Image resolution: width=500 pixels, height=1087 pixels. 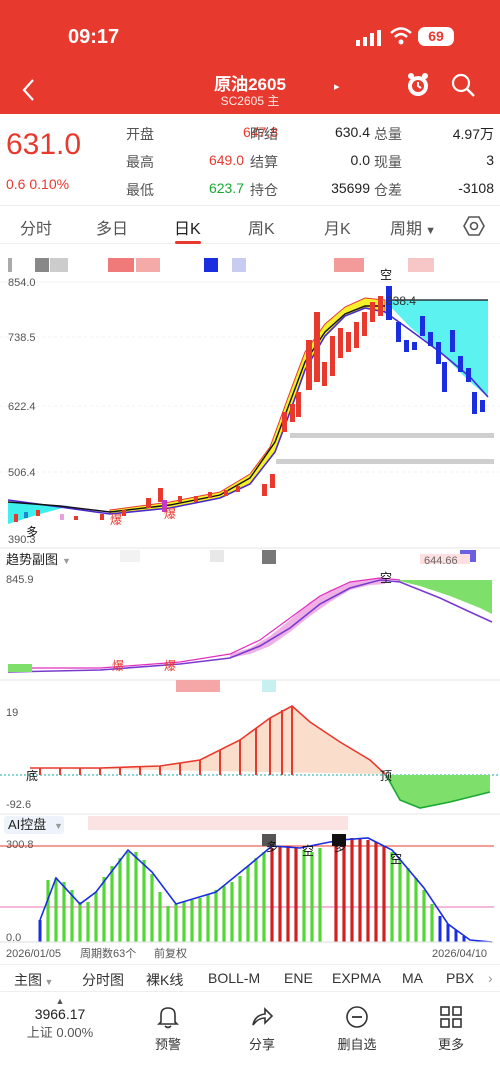 I want to click on open-value: 647.8, so click(x=260, y=132).